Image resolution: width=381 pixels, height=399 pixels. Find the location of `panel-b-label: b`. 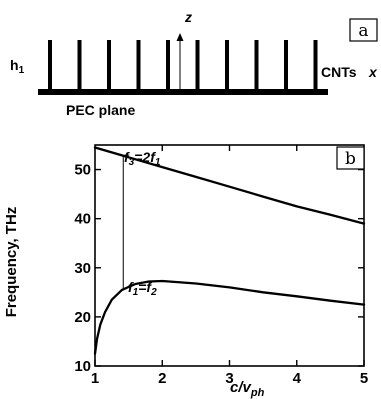

panel-b-label: b is located at coordinates (350, 159).